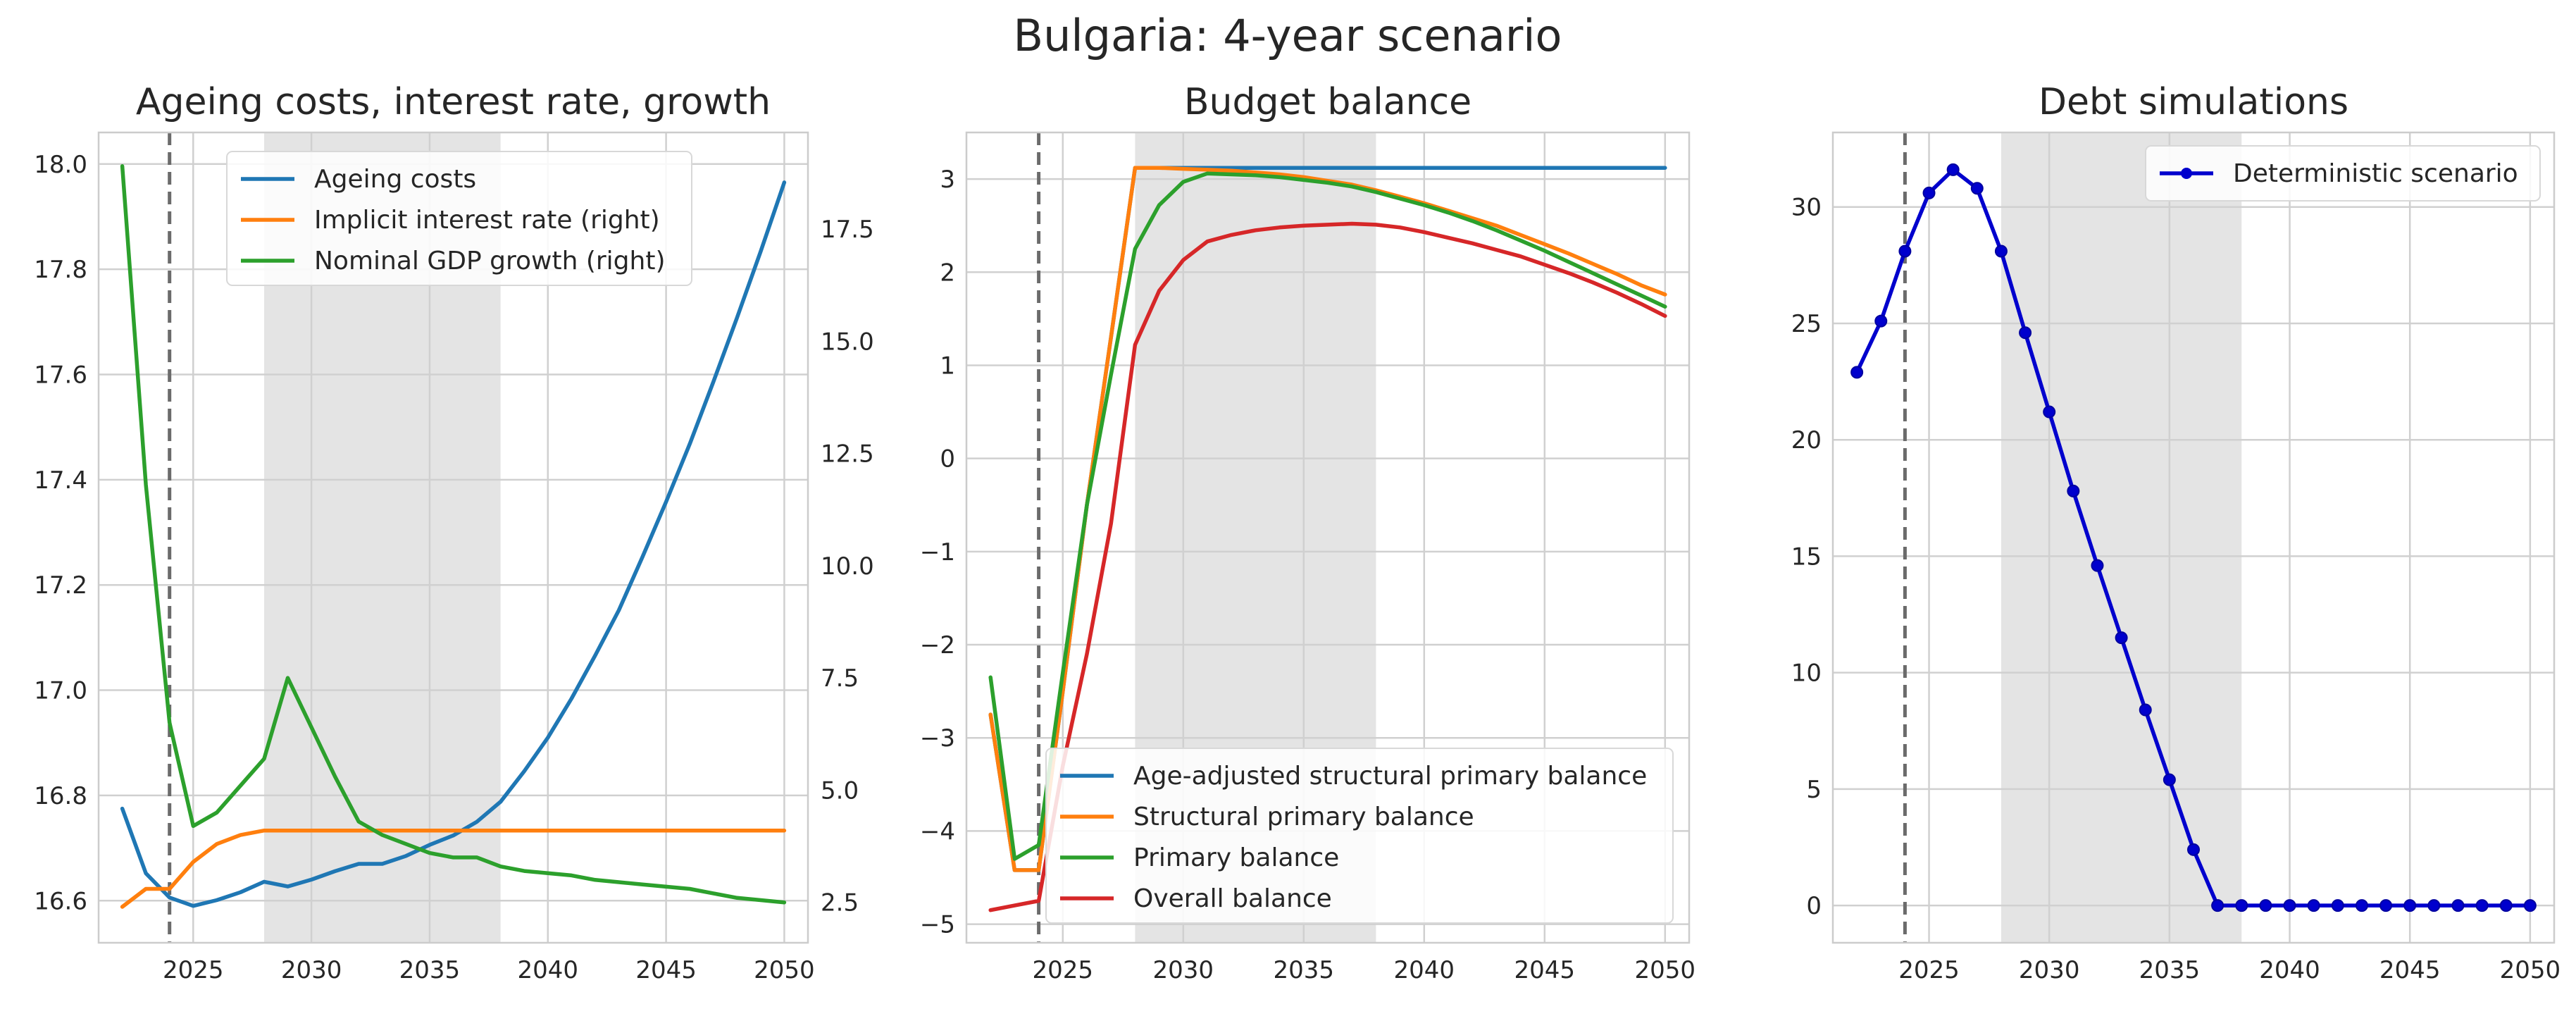  Describe the element at coordinates (2186, 173) in the screenshot. I see `legend-marker` at that location.